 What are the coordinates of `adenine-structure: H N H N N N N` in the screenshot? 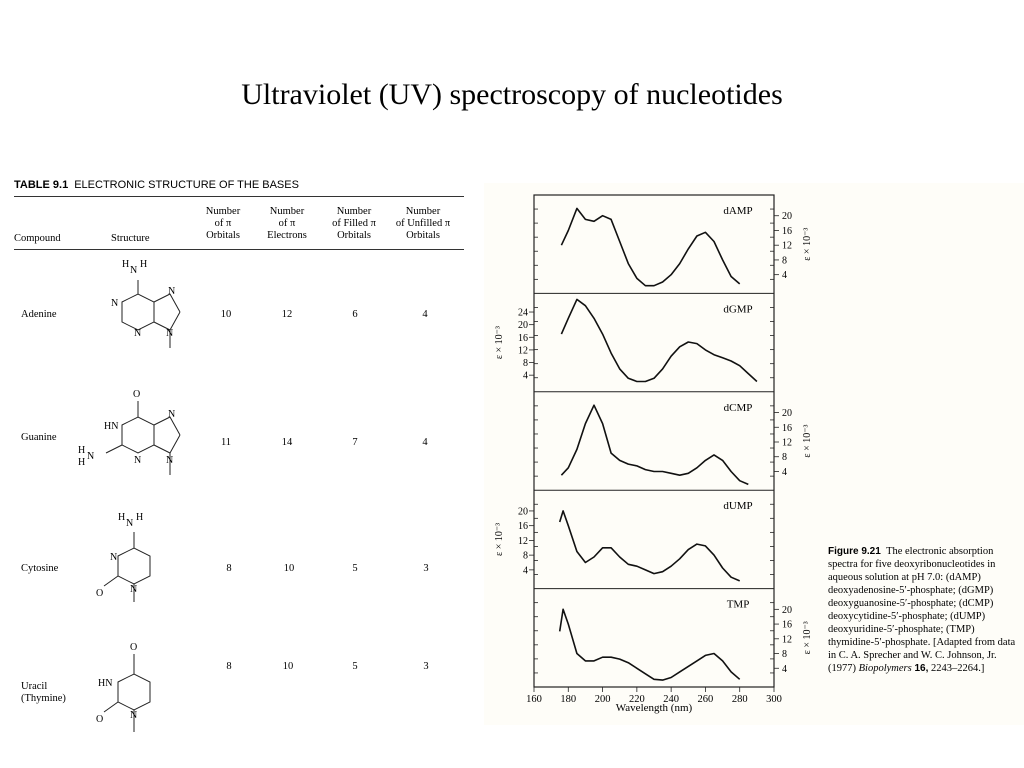 It's located at (146, 303).